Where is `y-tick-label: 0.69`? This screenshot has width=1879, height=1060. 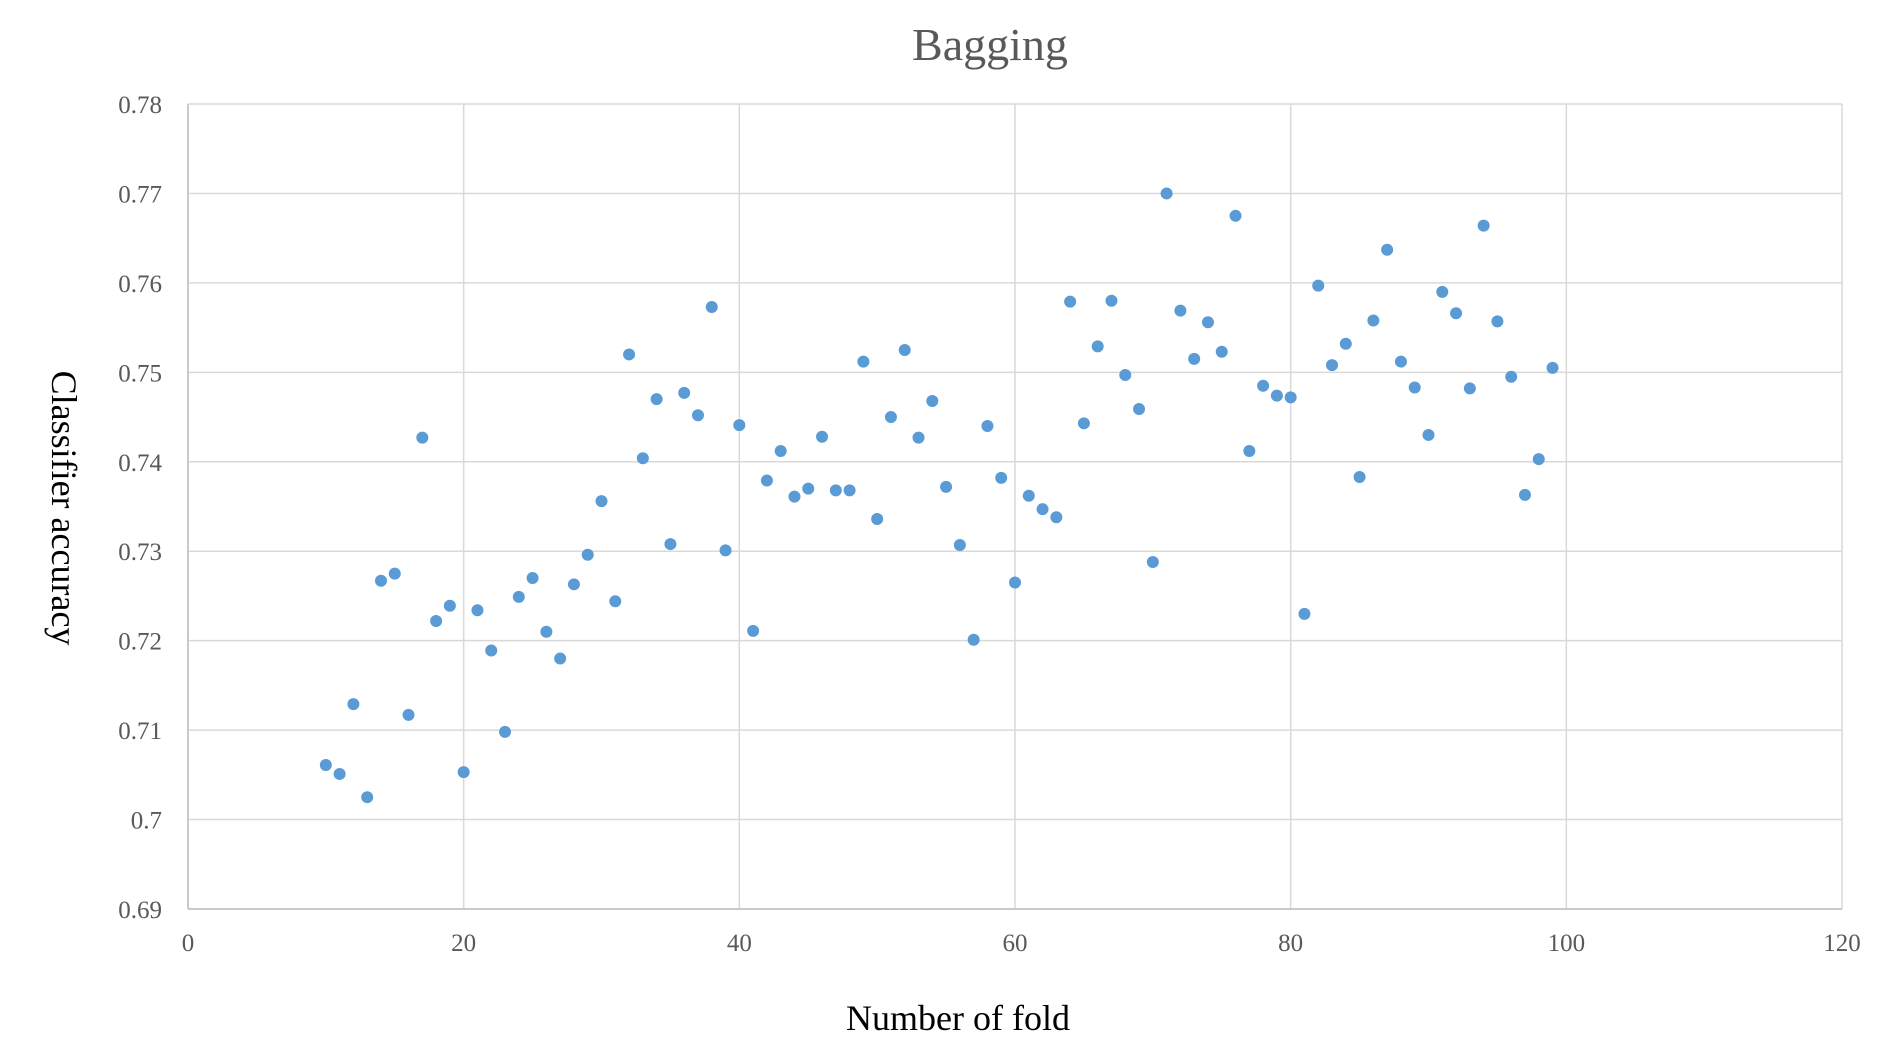 y-tick-label: 0.69 is located at coordinates (140, 910).